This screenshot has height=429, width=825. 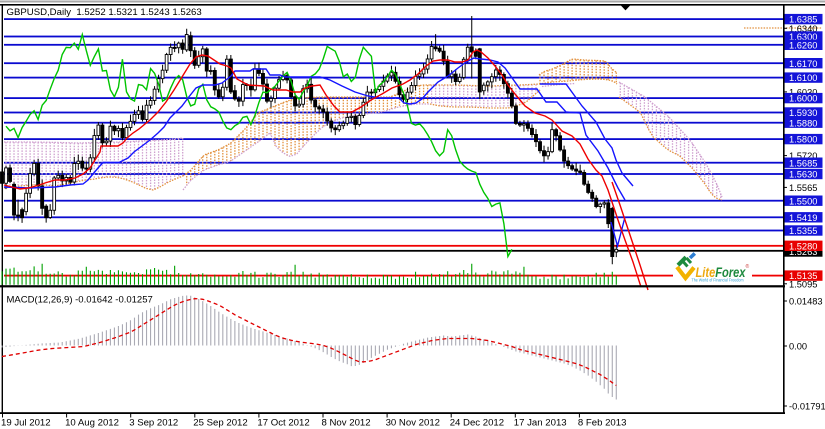 I want to click on svg-text: 1.5355, so click(x=803, y=231).